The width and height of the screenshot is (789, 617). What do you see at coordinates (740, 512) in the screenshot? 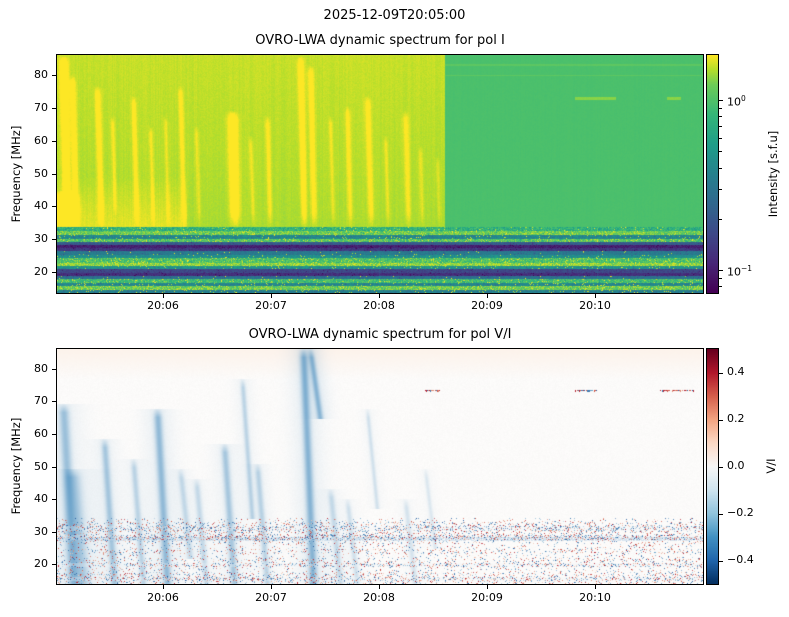
I see `colorbar-tick-label: −0.2` at bounding box center [740, 512].